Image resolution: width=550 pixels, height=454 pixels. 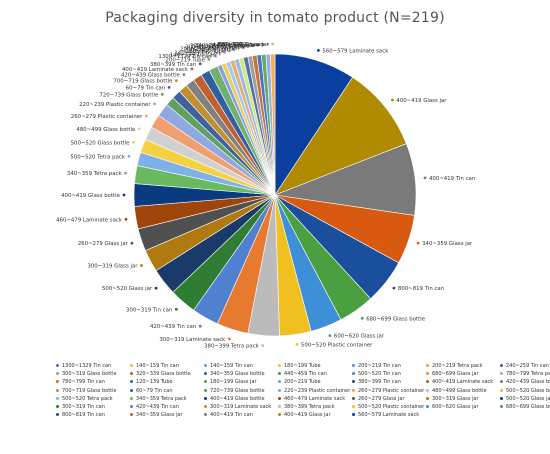 I want to click on slice-label: 400~419 Tin can, so click(x=452, y=179).